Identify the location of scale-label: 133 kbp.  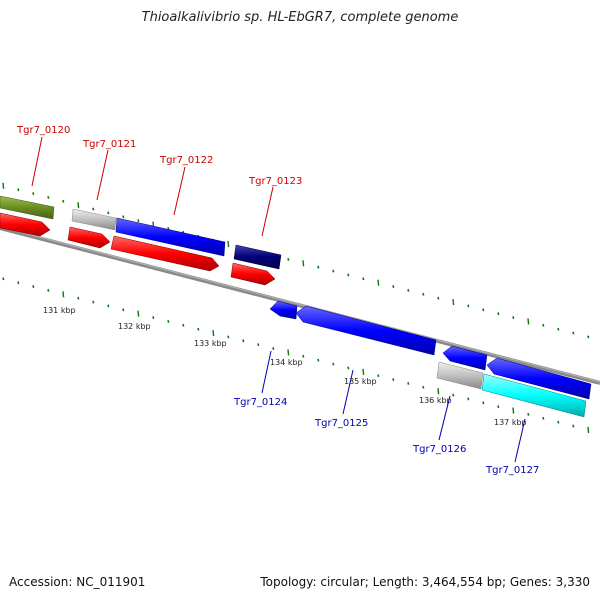
(210, 343).